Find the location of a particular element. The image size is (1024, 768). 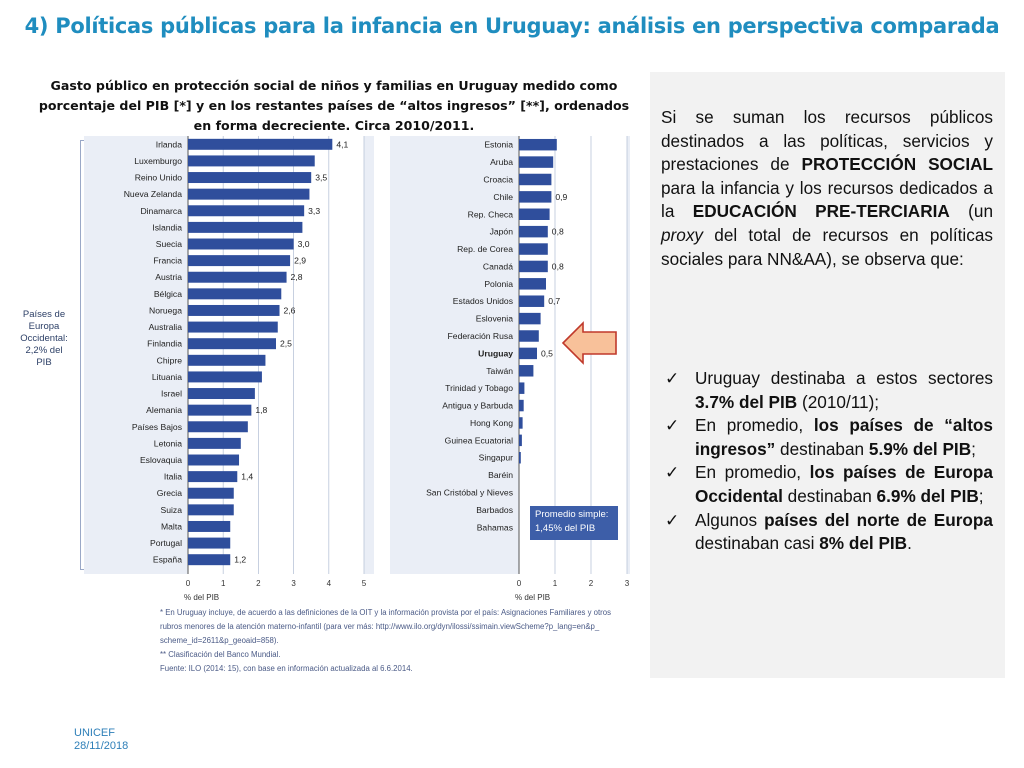

footnote-line: scheme_id=2611&p_geoaid=858). is located at coordinates (219, 640).